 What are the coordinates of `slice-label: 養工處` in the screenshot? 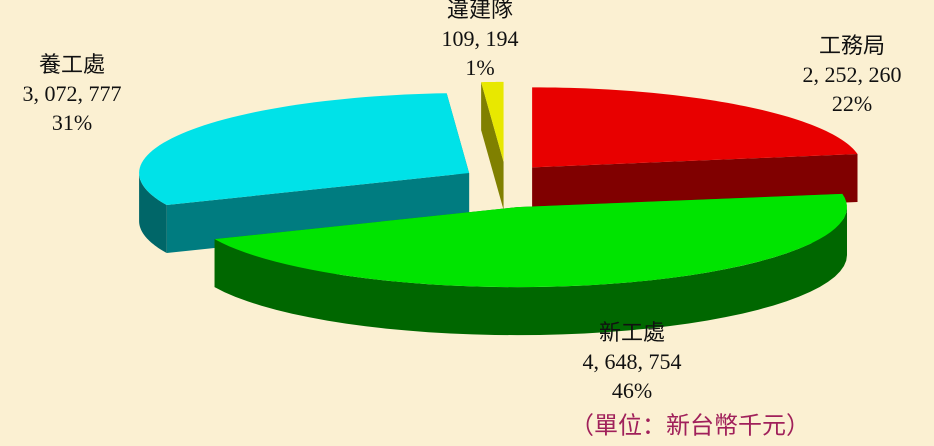 It's located at (72, 64).